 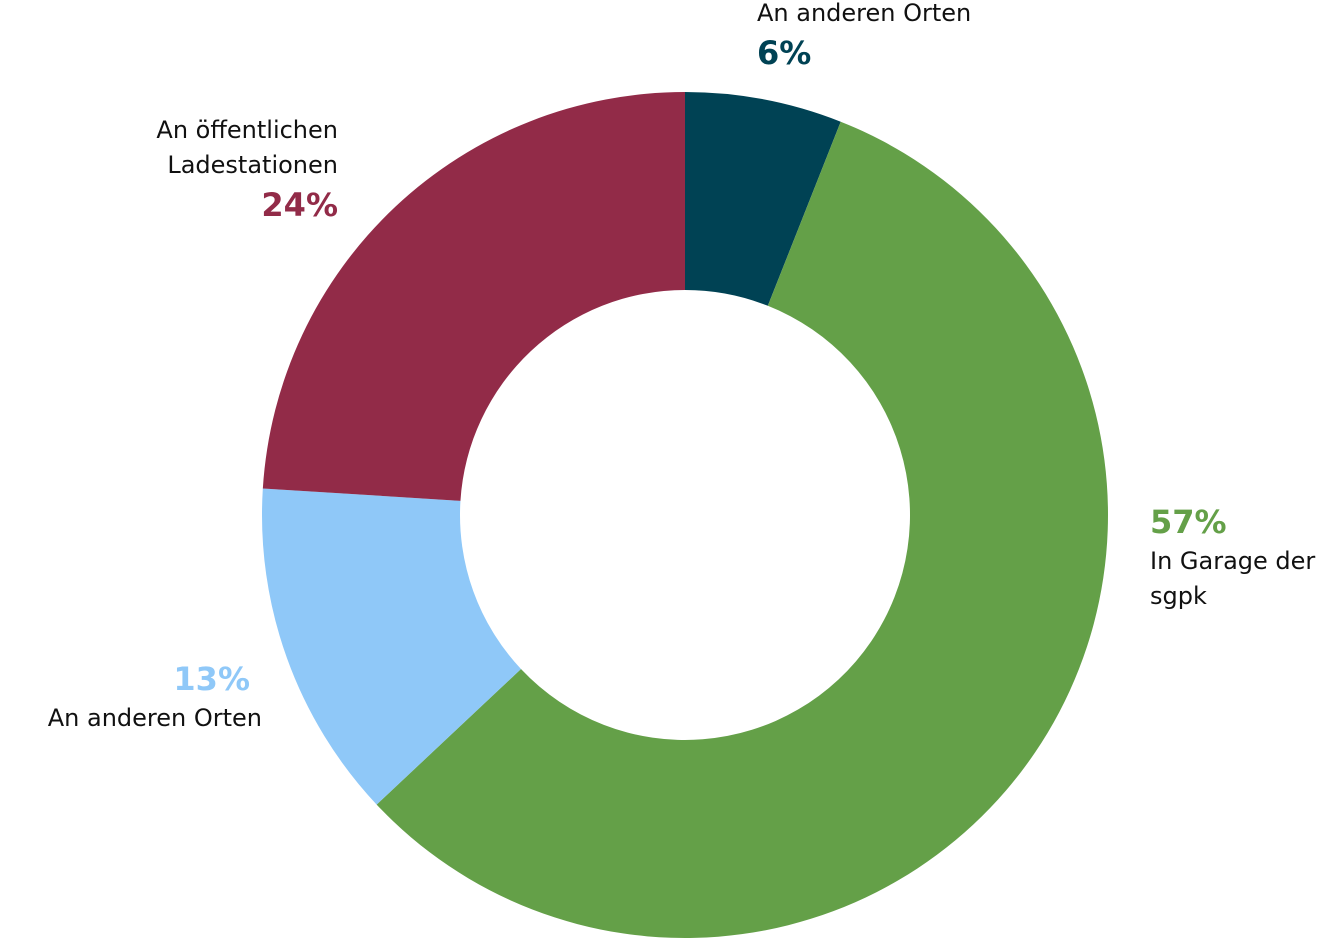 What do you see at coordinates (1188, 522) in the screenshot?
I see `value-label: 57%` at bounding box center [1188, 522].